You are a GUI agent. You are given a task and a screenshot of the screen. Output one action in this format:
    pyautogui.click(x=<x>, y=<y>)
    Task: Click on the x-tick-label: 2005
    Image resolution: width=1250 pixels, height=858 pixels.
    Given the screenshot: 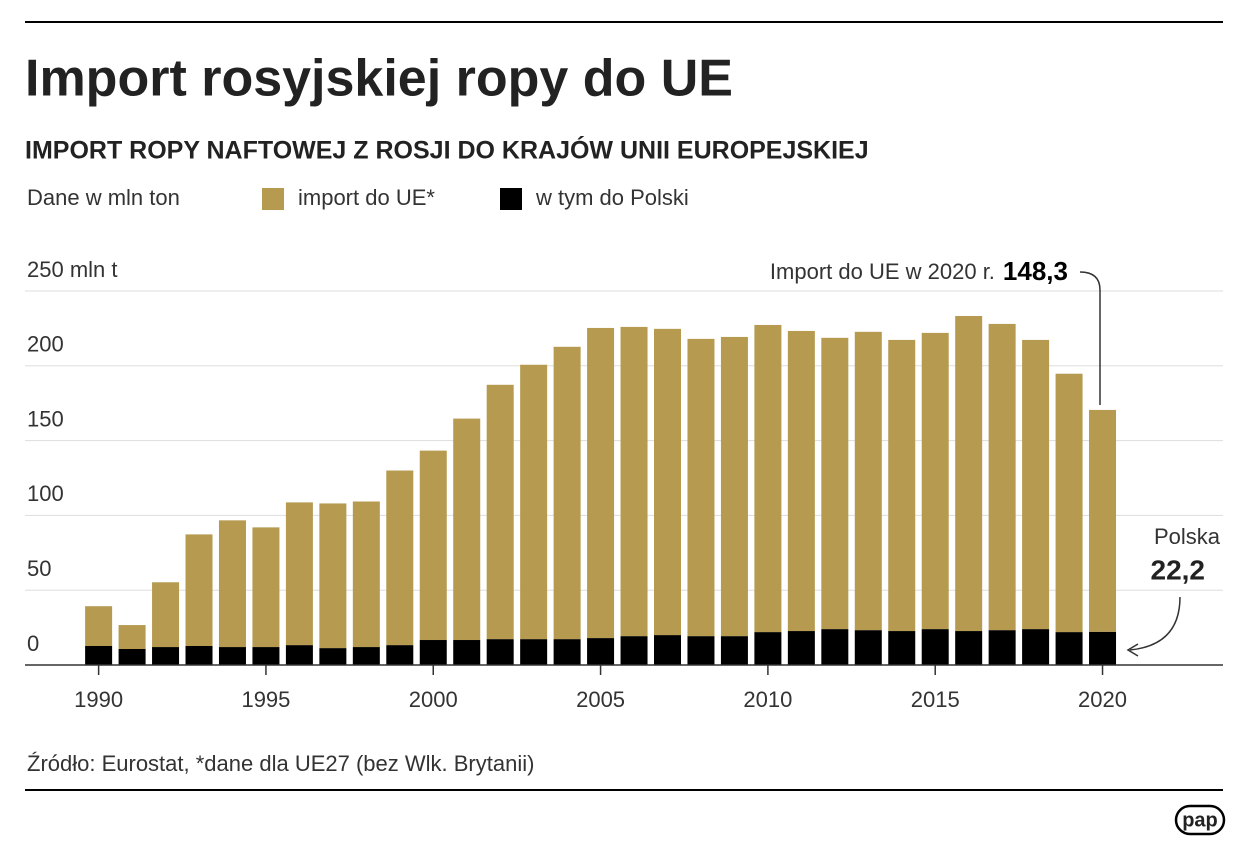 What is the action you would take?
    pyautogui.click(x=600, y=699)
    